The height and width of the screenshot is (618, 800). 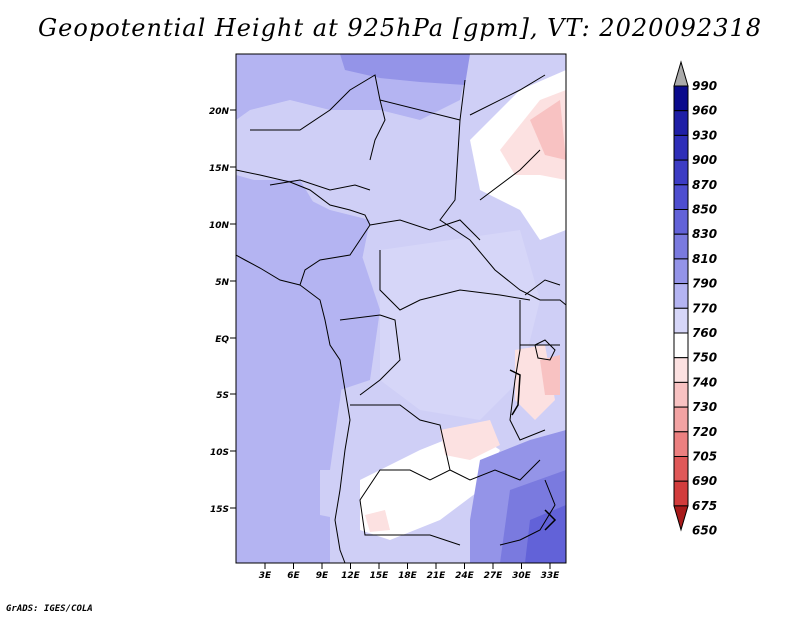 What do you see at coordinates (681, 518) in the screenshot?
I see `colorbar-bottom-arrow` at bounding box center [681, 518].